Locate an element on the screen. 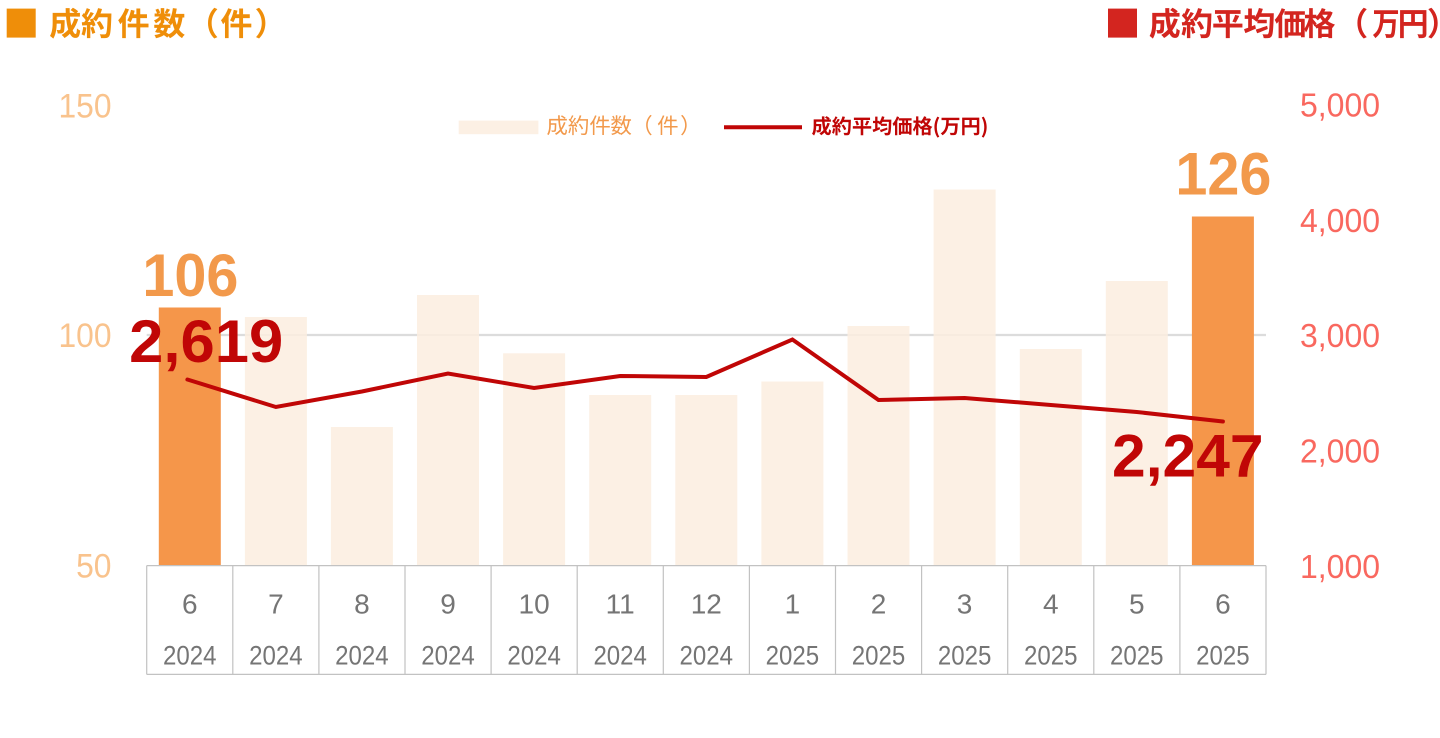 Image resolution: width=1440 pixels, height=738 pixels. svg-text: 5 is located at coordinates (1137, 603).